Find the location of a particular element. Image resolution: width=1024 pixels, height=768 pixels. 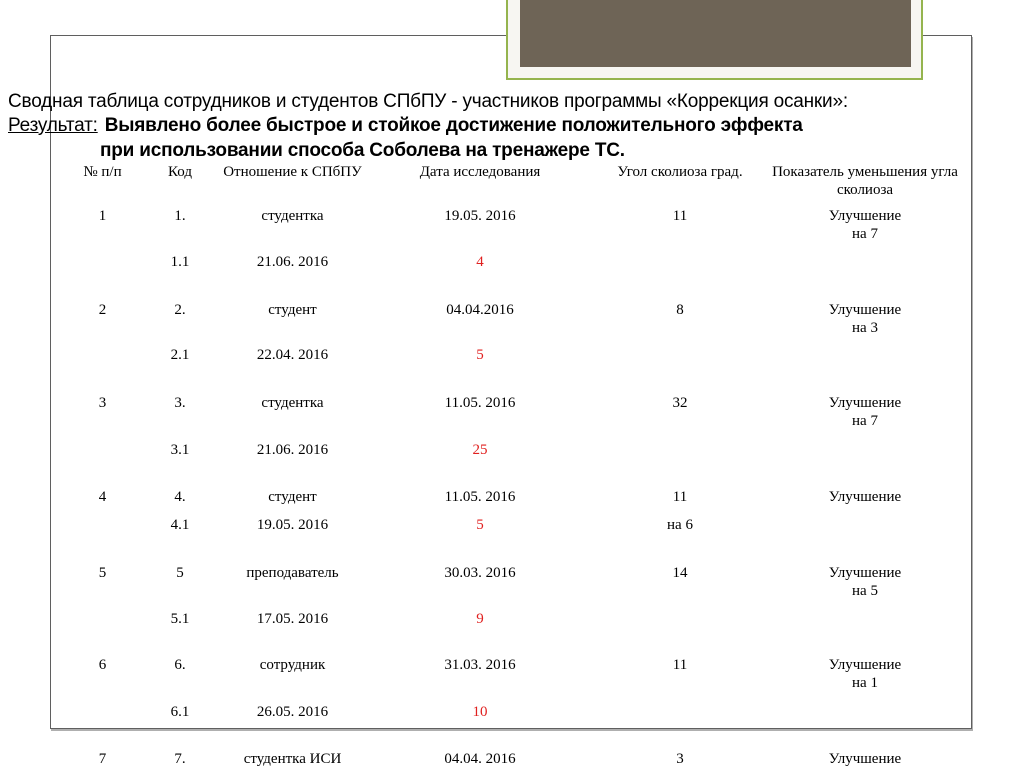

cell-num: 4 is located at coordinates (102, 497).